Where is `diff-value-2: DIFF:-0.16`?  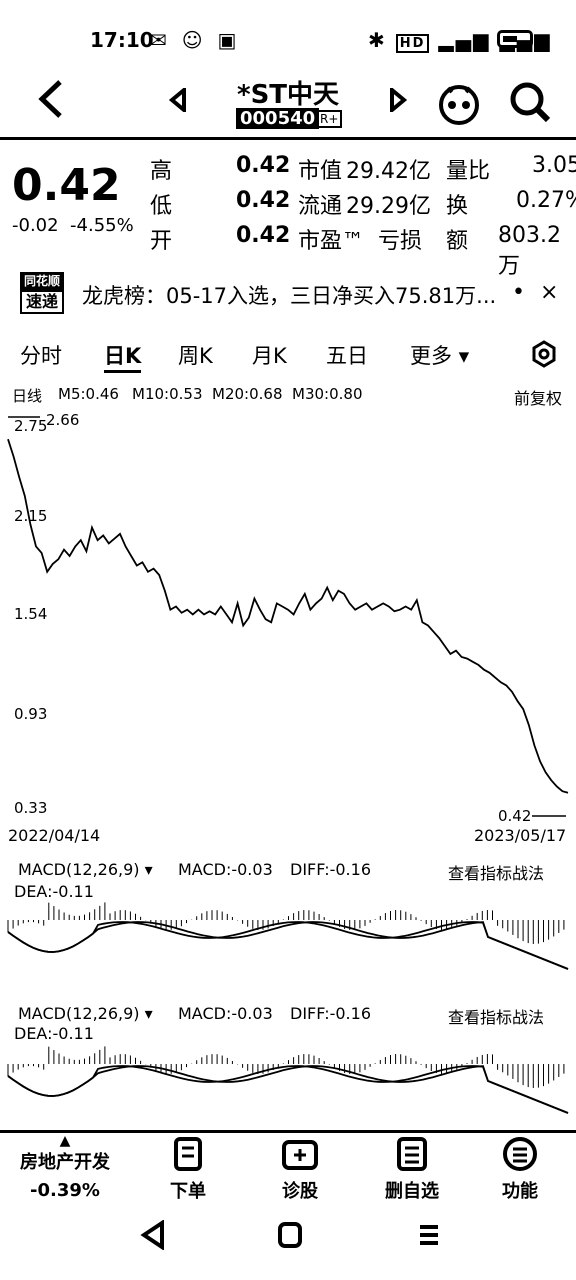
diff-value-2: DIFF:-0.16 is located at coordinates (330, 1013).